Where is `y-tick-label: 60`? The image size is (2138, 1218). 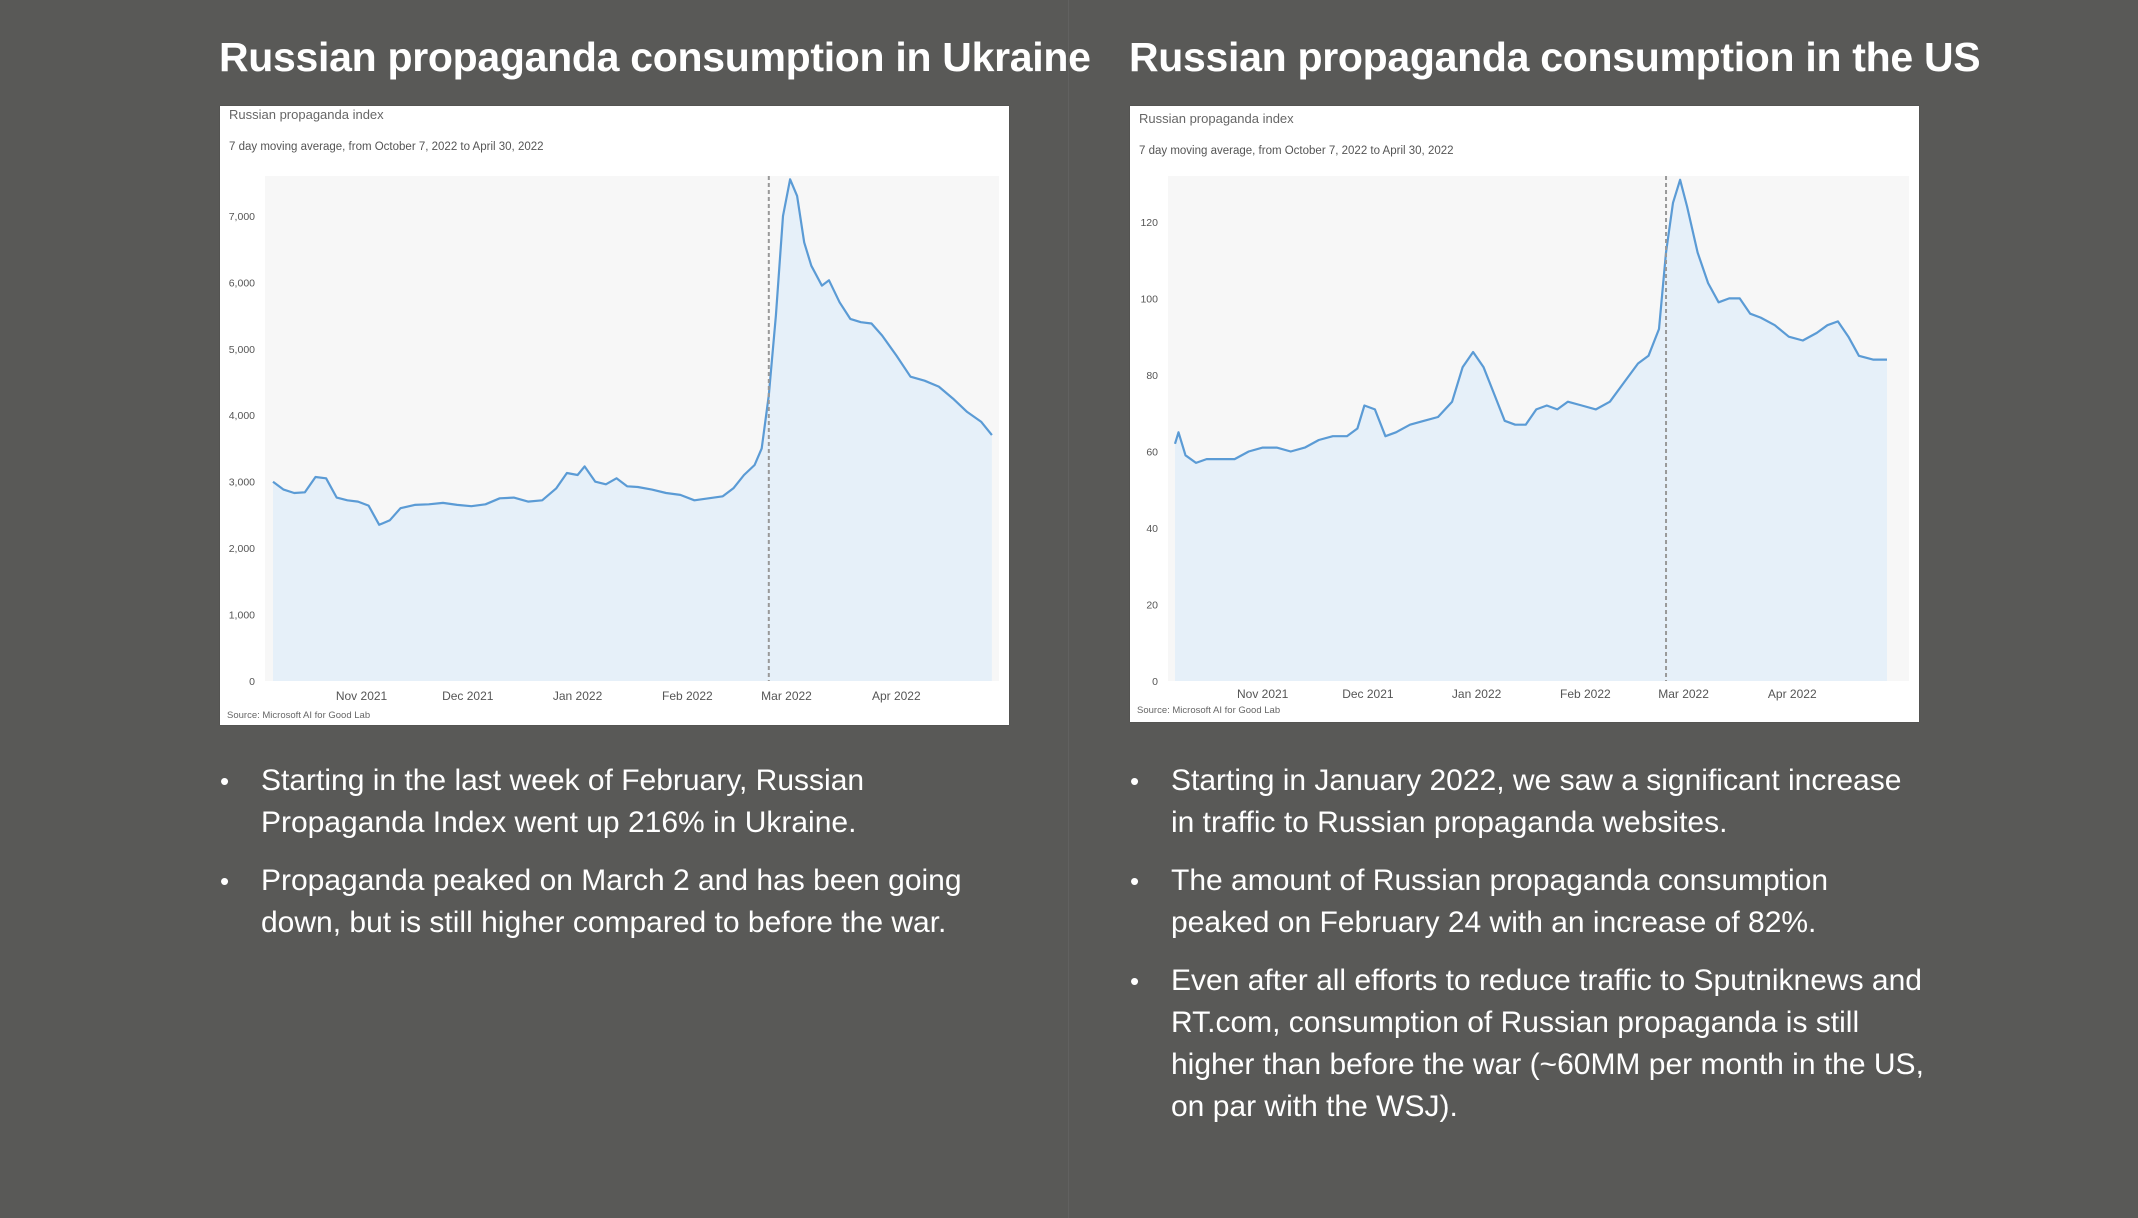 y-tick-label: 60 is located at coordinates (1152, 452).